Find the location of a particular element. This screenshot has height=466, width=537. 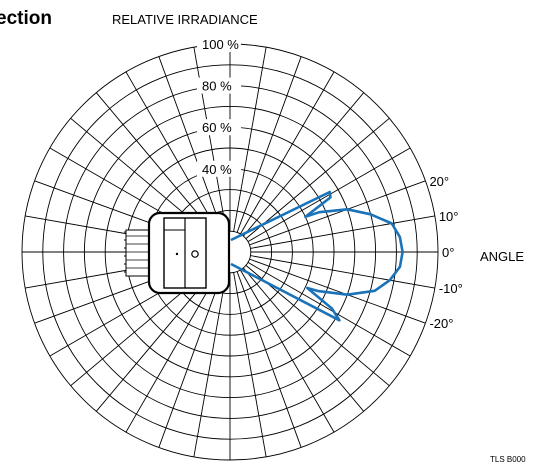

irradiance-curves is located at coordinates (317, 256).